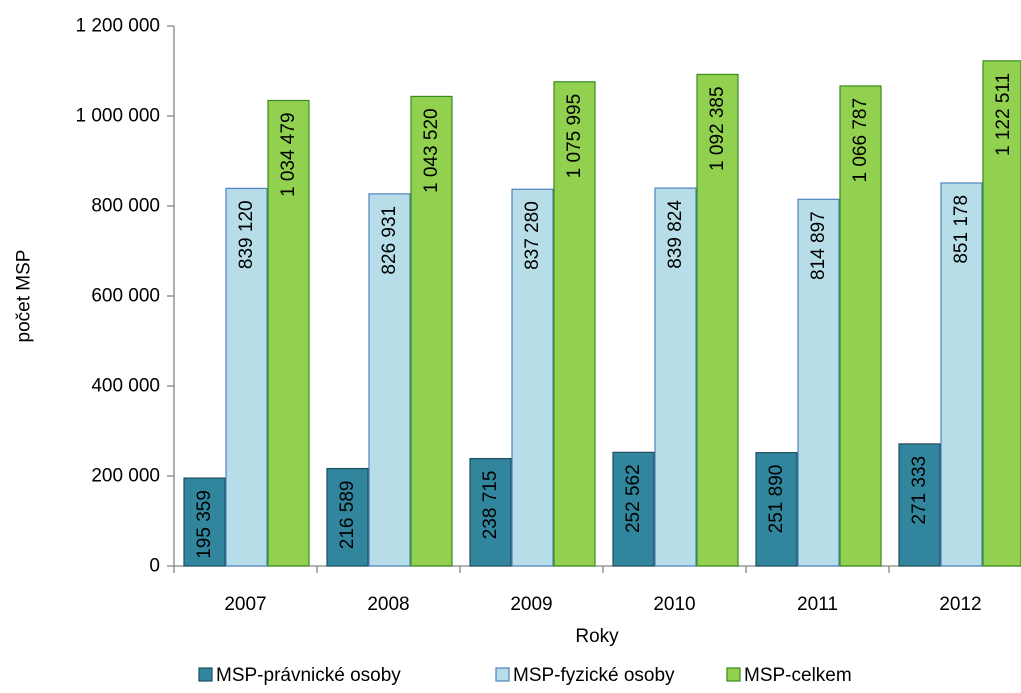 The image size is (1021, 693). What do you see at coordinates (597, 636) in the screenshot?
I see `x-axis-title: Roky` at bounding box center [597, 636].